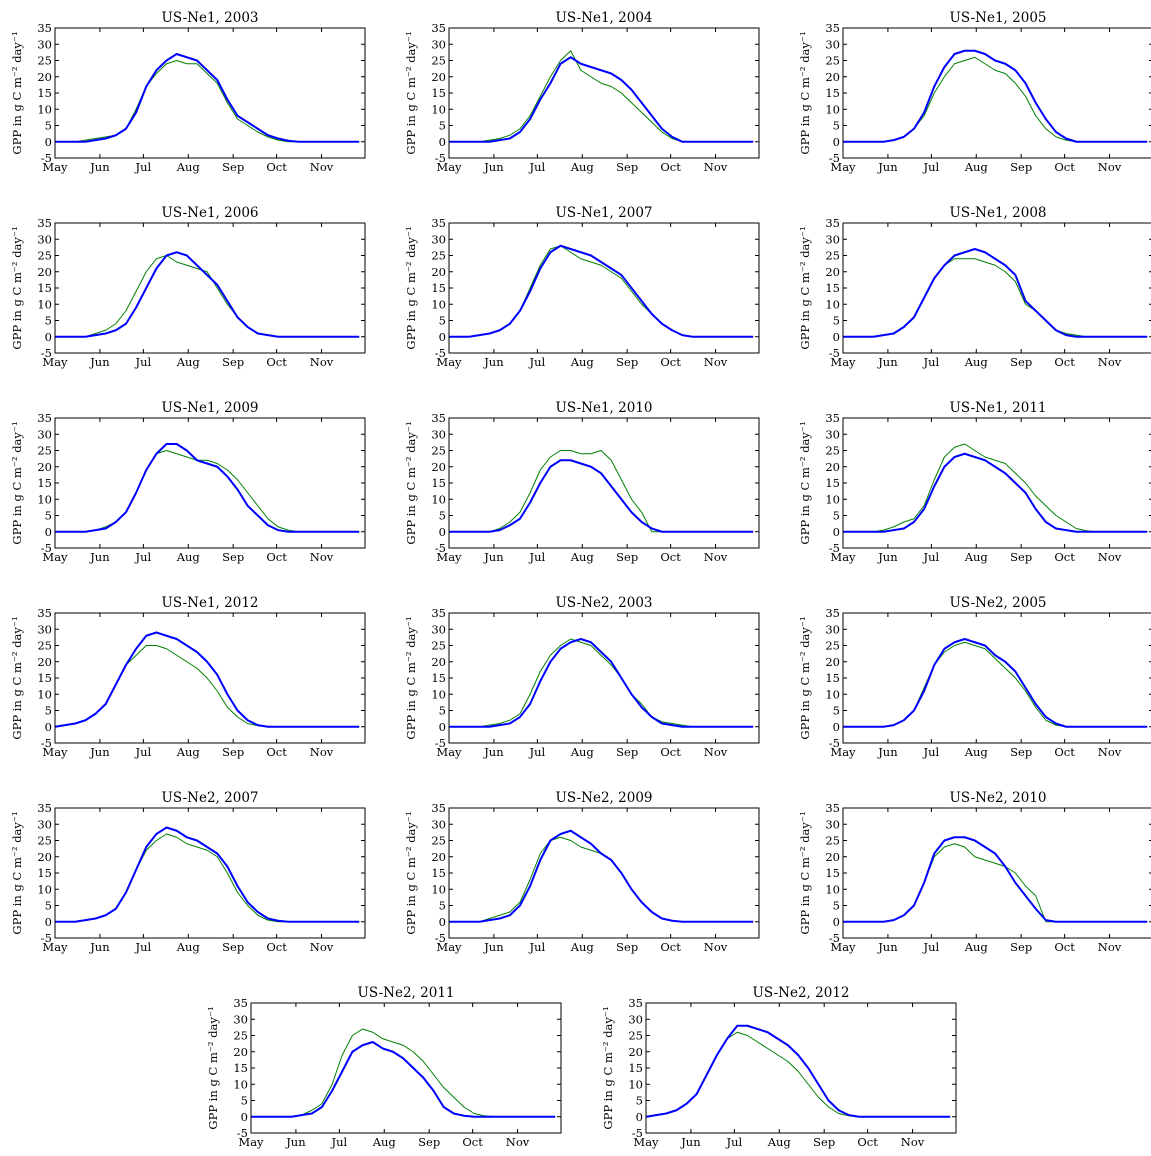 This screenshot has width=1151, height=1156. Describe the element at coordinates (209, 18) in the screenshot. I see `panel-title: US-Ne1, 2003` at that location.